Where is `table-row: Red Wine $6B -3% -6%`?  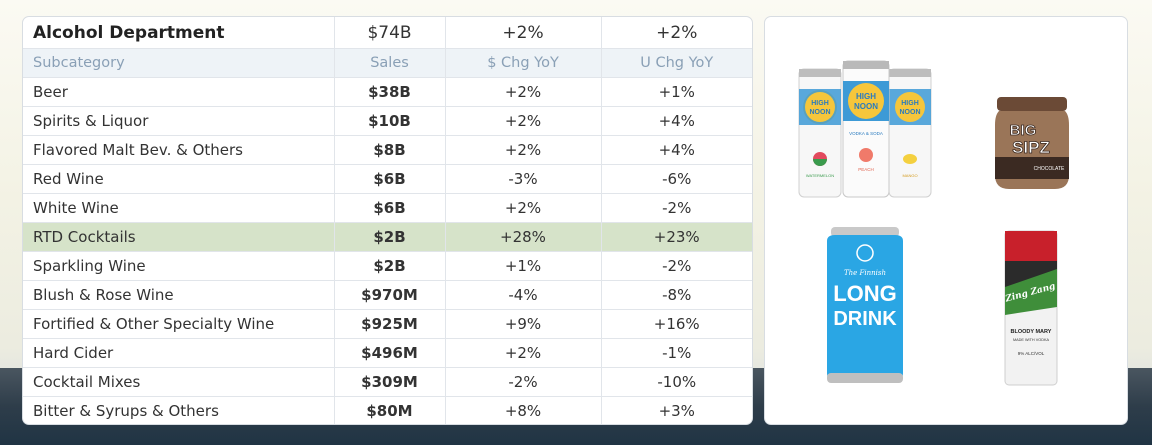 table-row: Red Wine $6B -3% -6% is located at coordinates (387, 179).